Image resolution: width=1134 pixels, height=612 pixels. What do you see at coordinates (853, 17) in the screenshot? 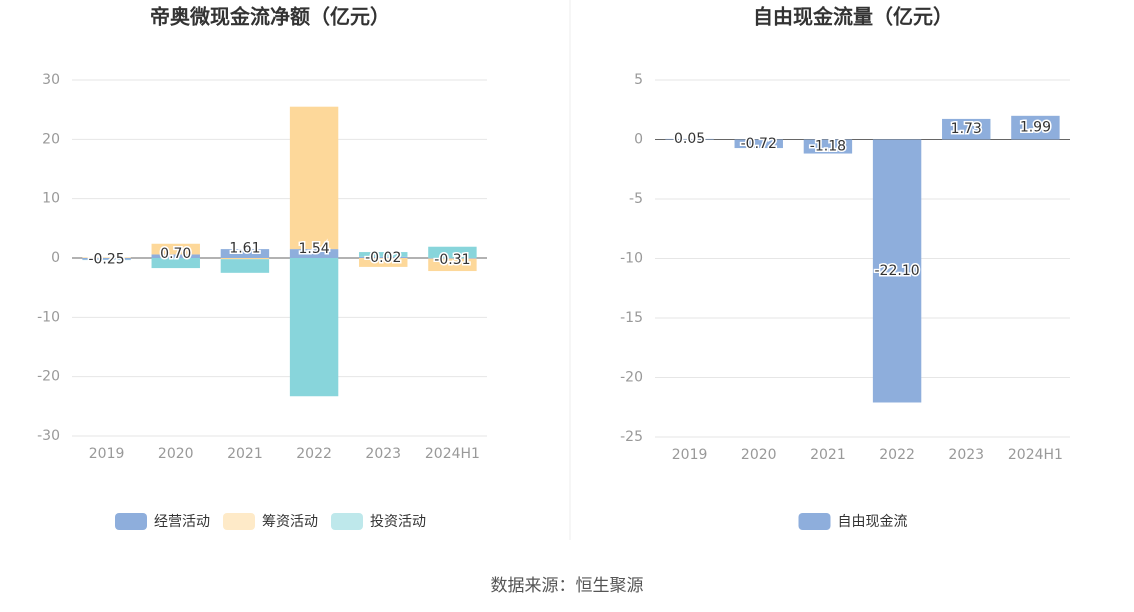
I see `chart-title: 自由现金流量（亿元）` at bounding box center [853, 17].